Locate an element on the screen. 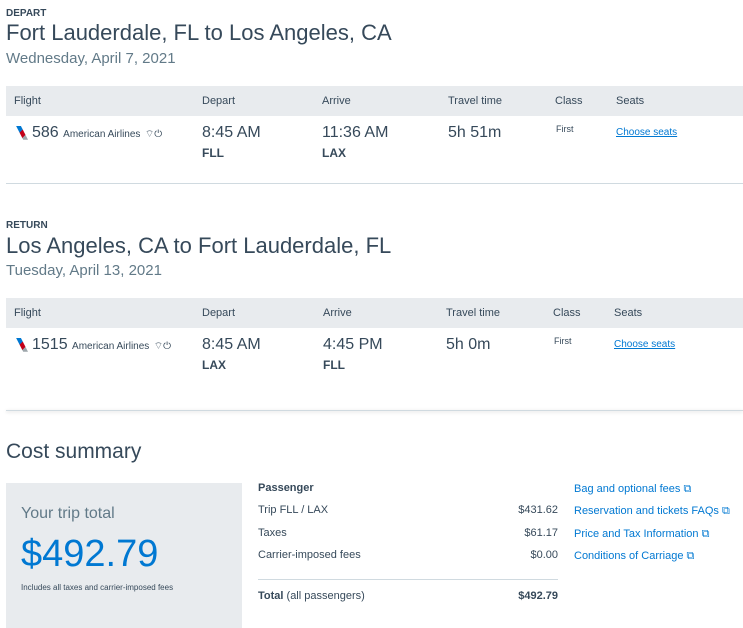 Image resolution: width=743 pixels, height=628 pixels. cost-line-value: $61.17 is located at coordinates (541, 533).